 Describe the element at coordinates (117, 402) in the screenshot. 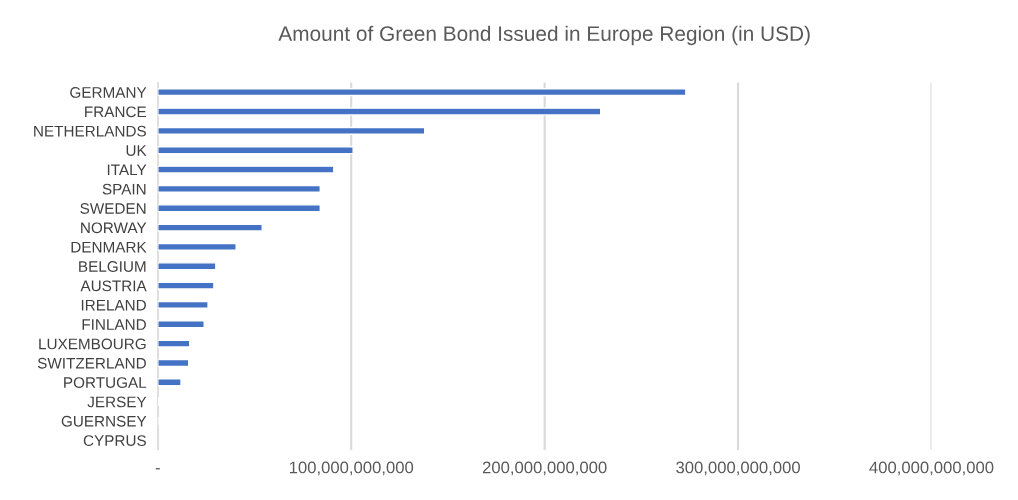

I see `y-tick-label: JERSEY` at that location.